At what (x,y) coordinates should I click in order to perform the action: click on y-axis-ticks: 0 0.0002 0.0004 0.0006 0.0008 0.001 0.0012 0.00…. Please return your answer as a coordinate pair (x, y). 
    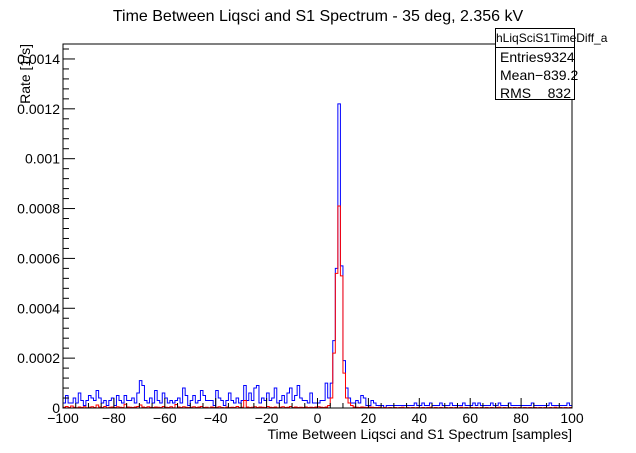
    Looking at the image, I should click on (46, 232).